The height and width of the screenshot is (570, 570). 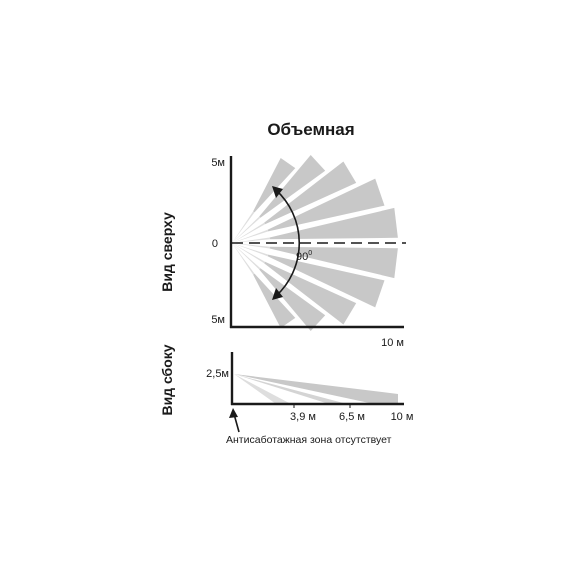 What do you see at coordinates (309, 440) in the screenshot?
I see `no-tamper-zone-note: Антисаботажная зона отсутствует` at bounding box center [309, 440].